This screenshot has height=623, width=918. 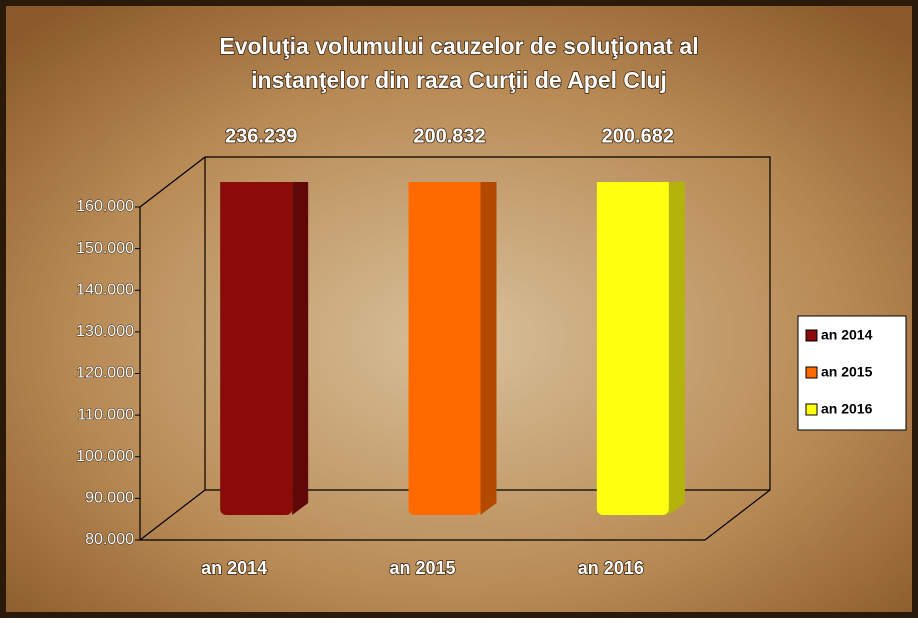 I want to click on wall-edge, so click(x=172, y=182).